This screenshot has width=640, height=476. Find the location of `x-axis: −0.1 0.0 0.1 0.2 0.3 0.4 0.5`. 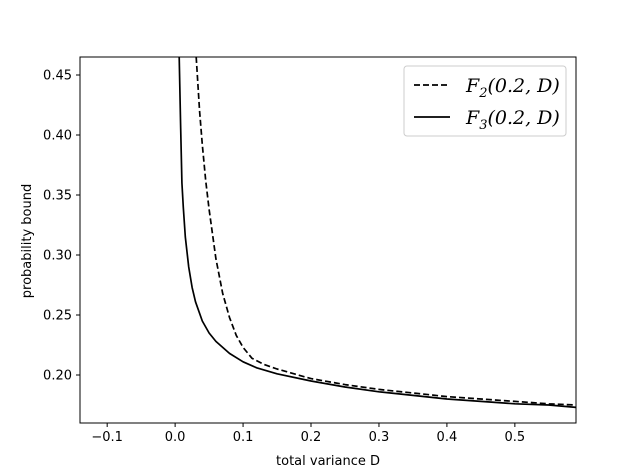

x-axis: −0.1 0.0 0.1 0.2 0.3 0.4 0.5 is located at coordinates (308, 434).